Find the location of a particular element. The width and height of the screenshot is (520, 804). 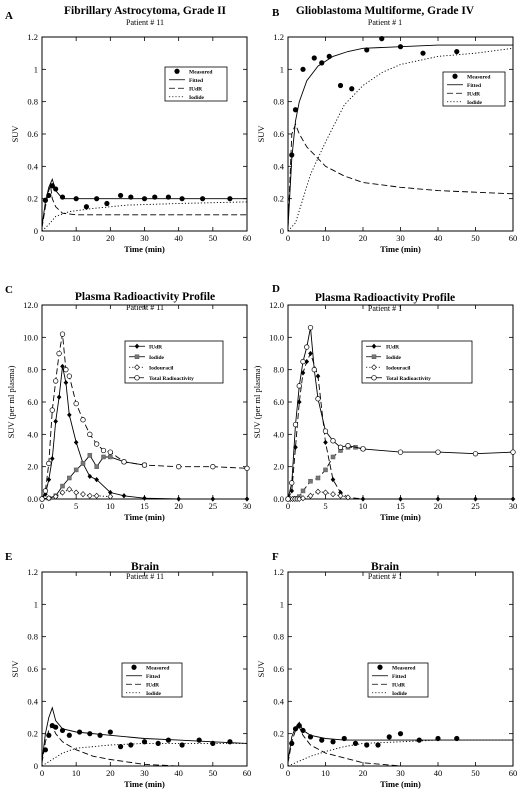

panel-d-y-tick-label: 2.0 is located at coordinates (278, 467).